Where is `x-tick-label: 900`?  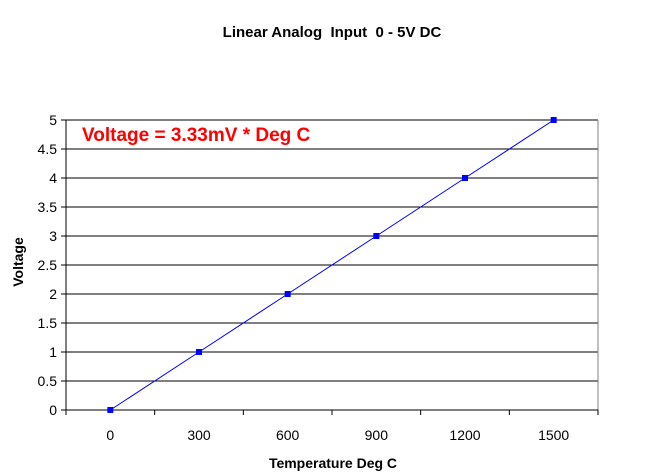 x-tick-label: 900 is located at coordinates (377, 435).